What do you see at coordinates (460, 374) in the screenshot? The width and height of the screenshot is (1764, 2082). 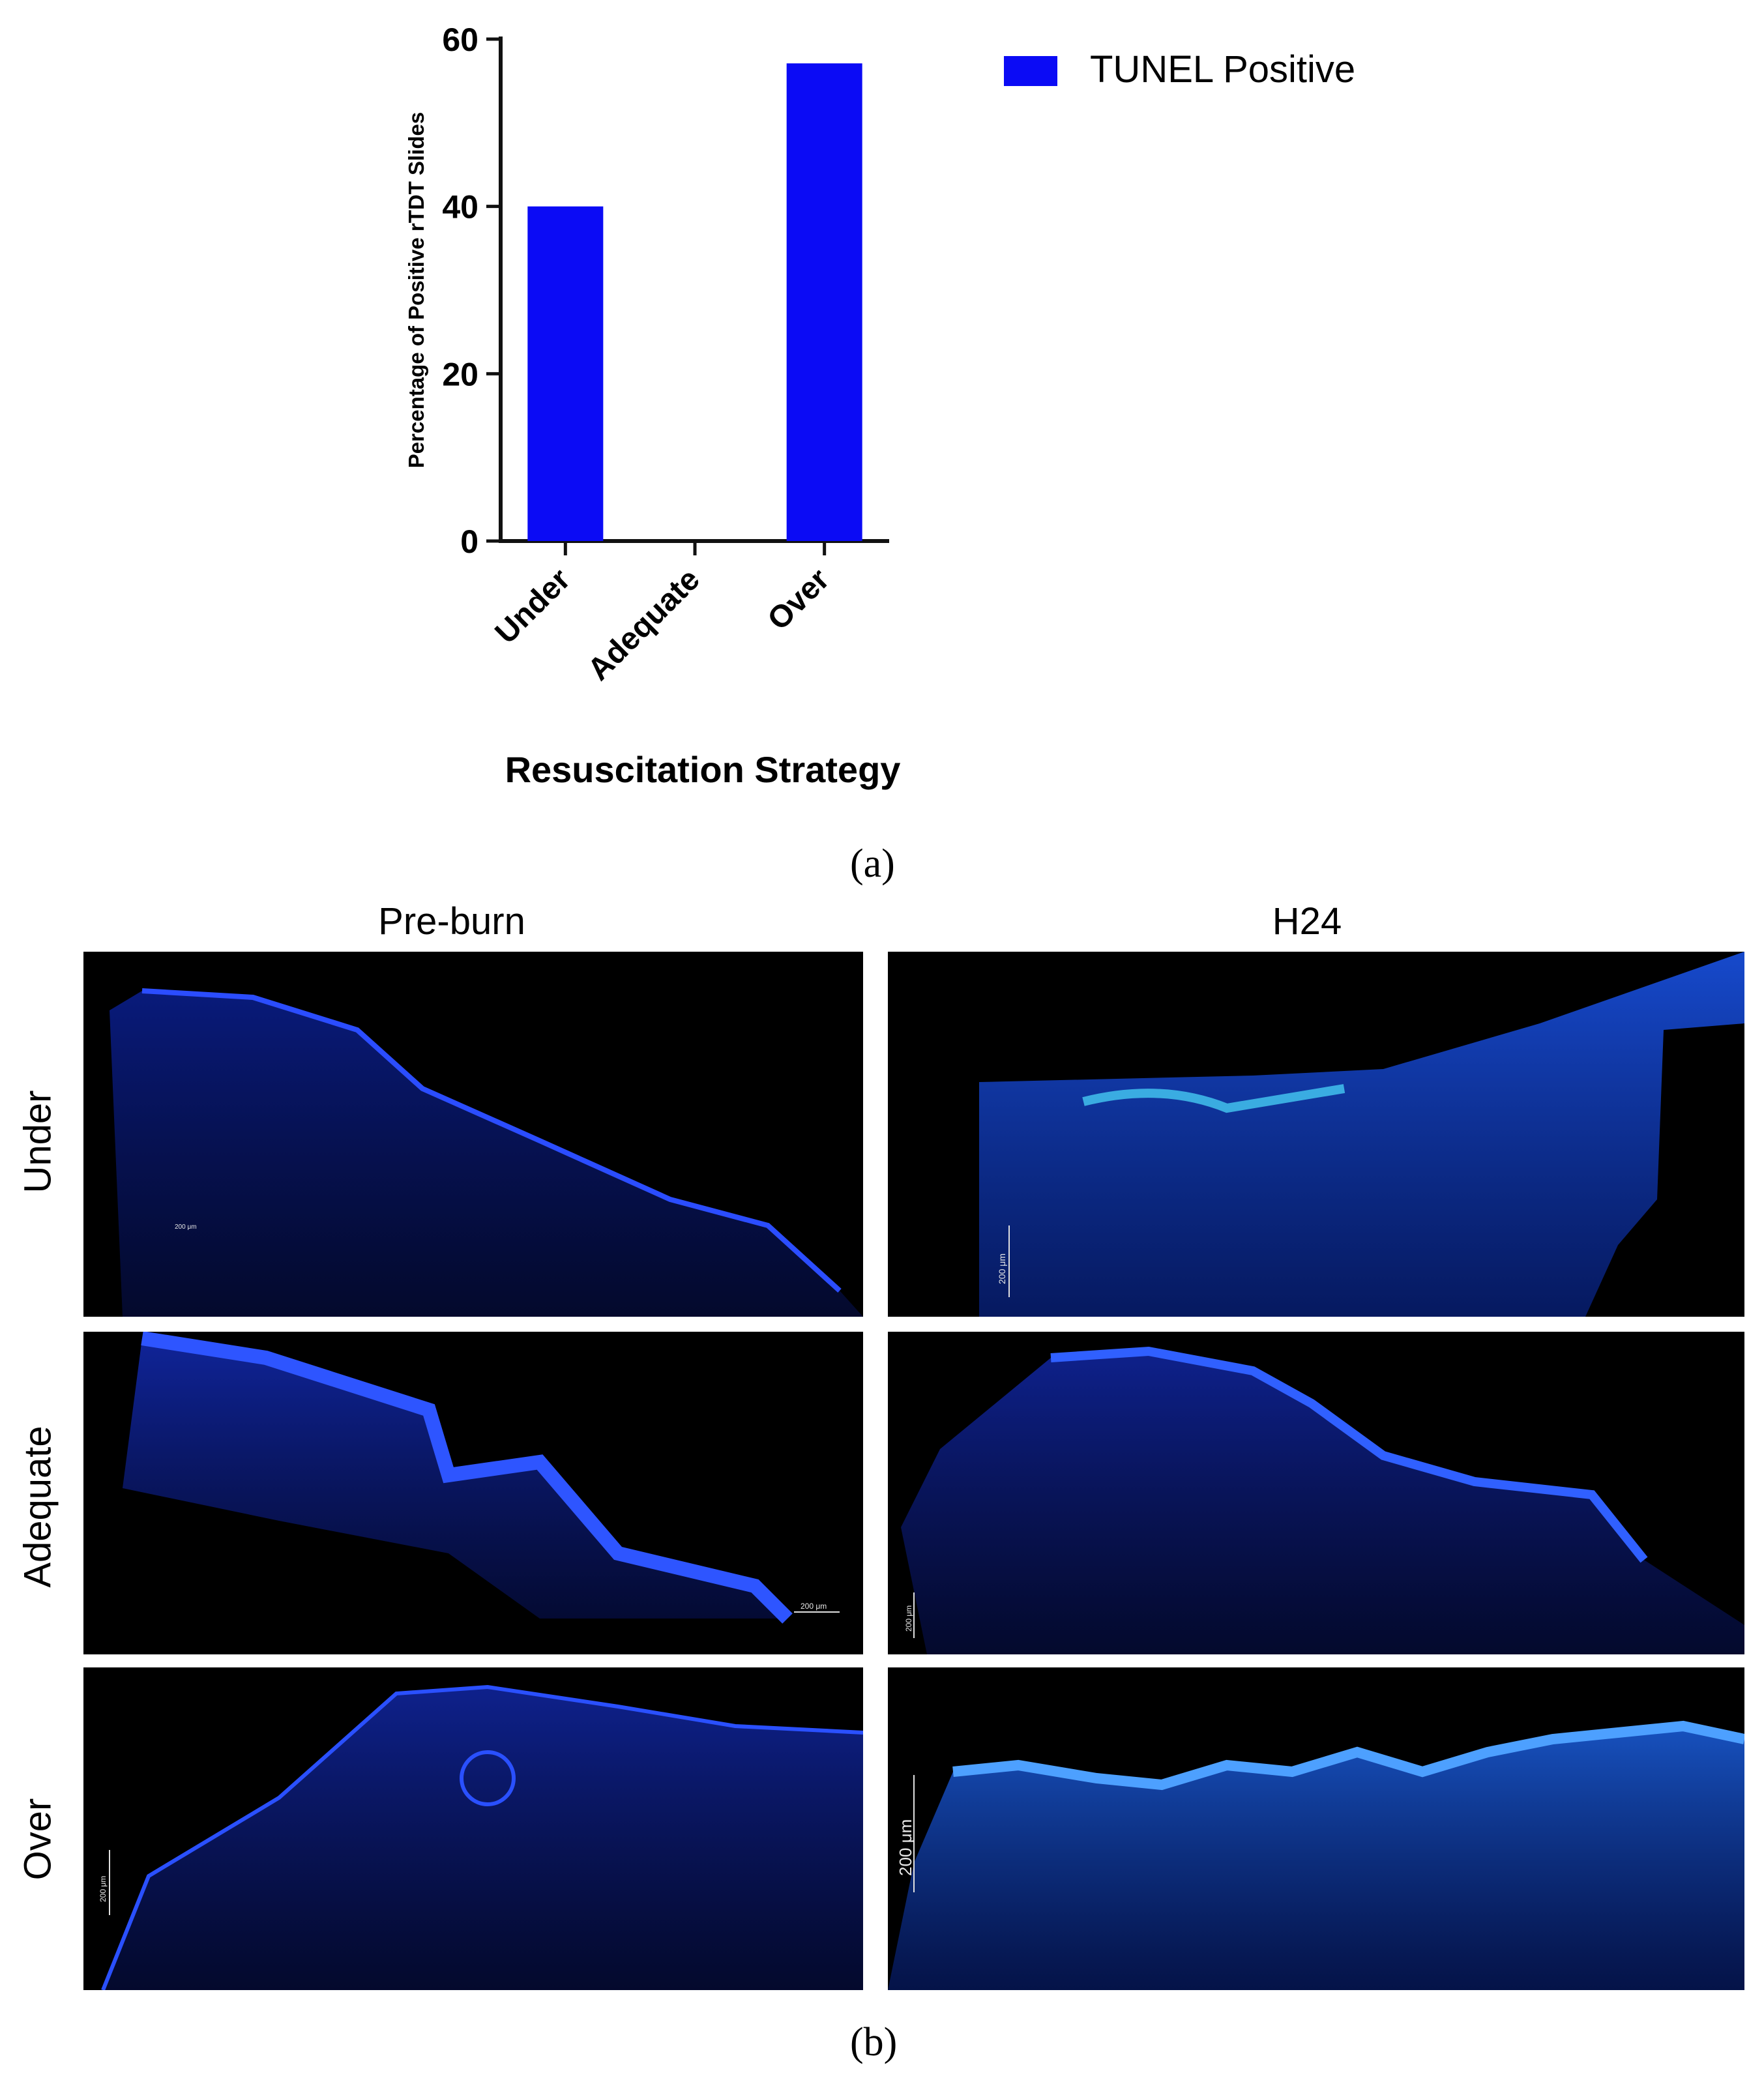 I see `y-tick-label: 20` at bounding box center [460, 374].